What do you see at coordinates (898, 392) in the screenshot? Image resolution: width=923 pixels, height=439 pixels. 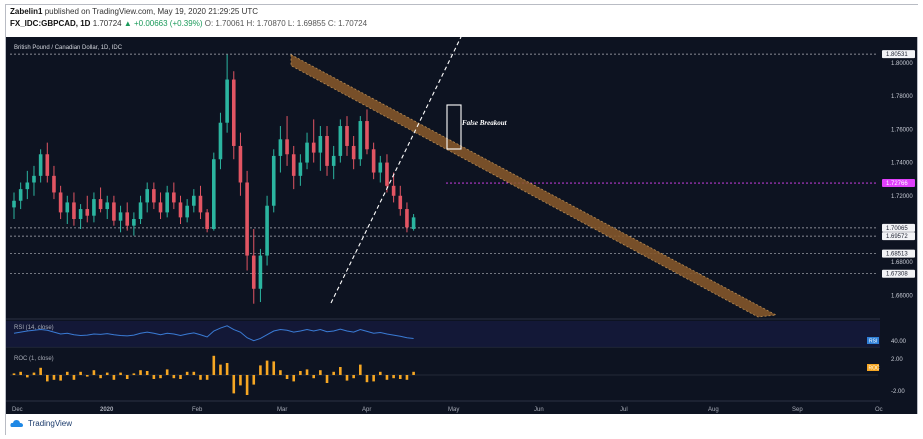 I see `roc-tick-label: -2.00` at bounding box center [898, 392].